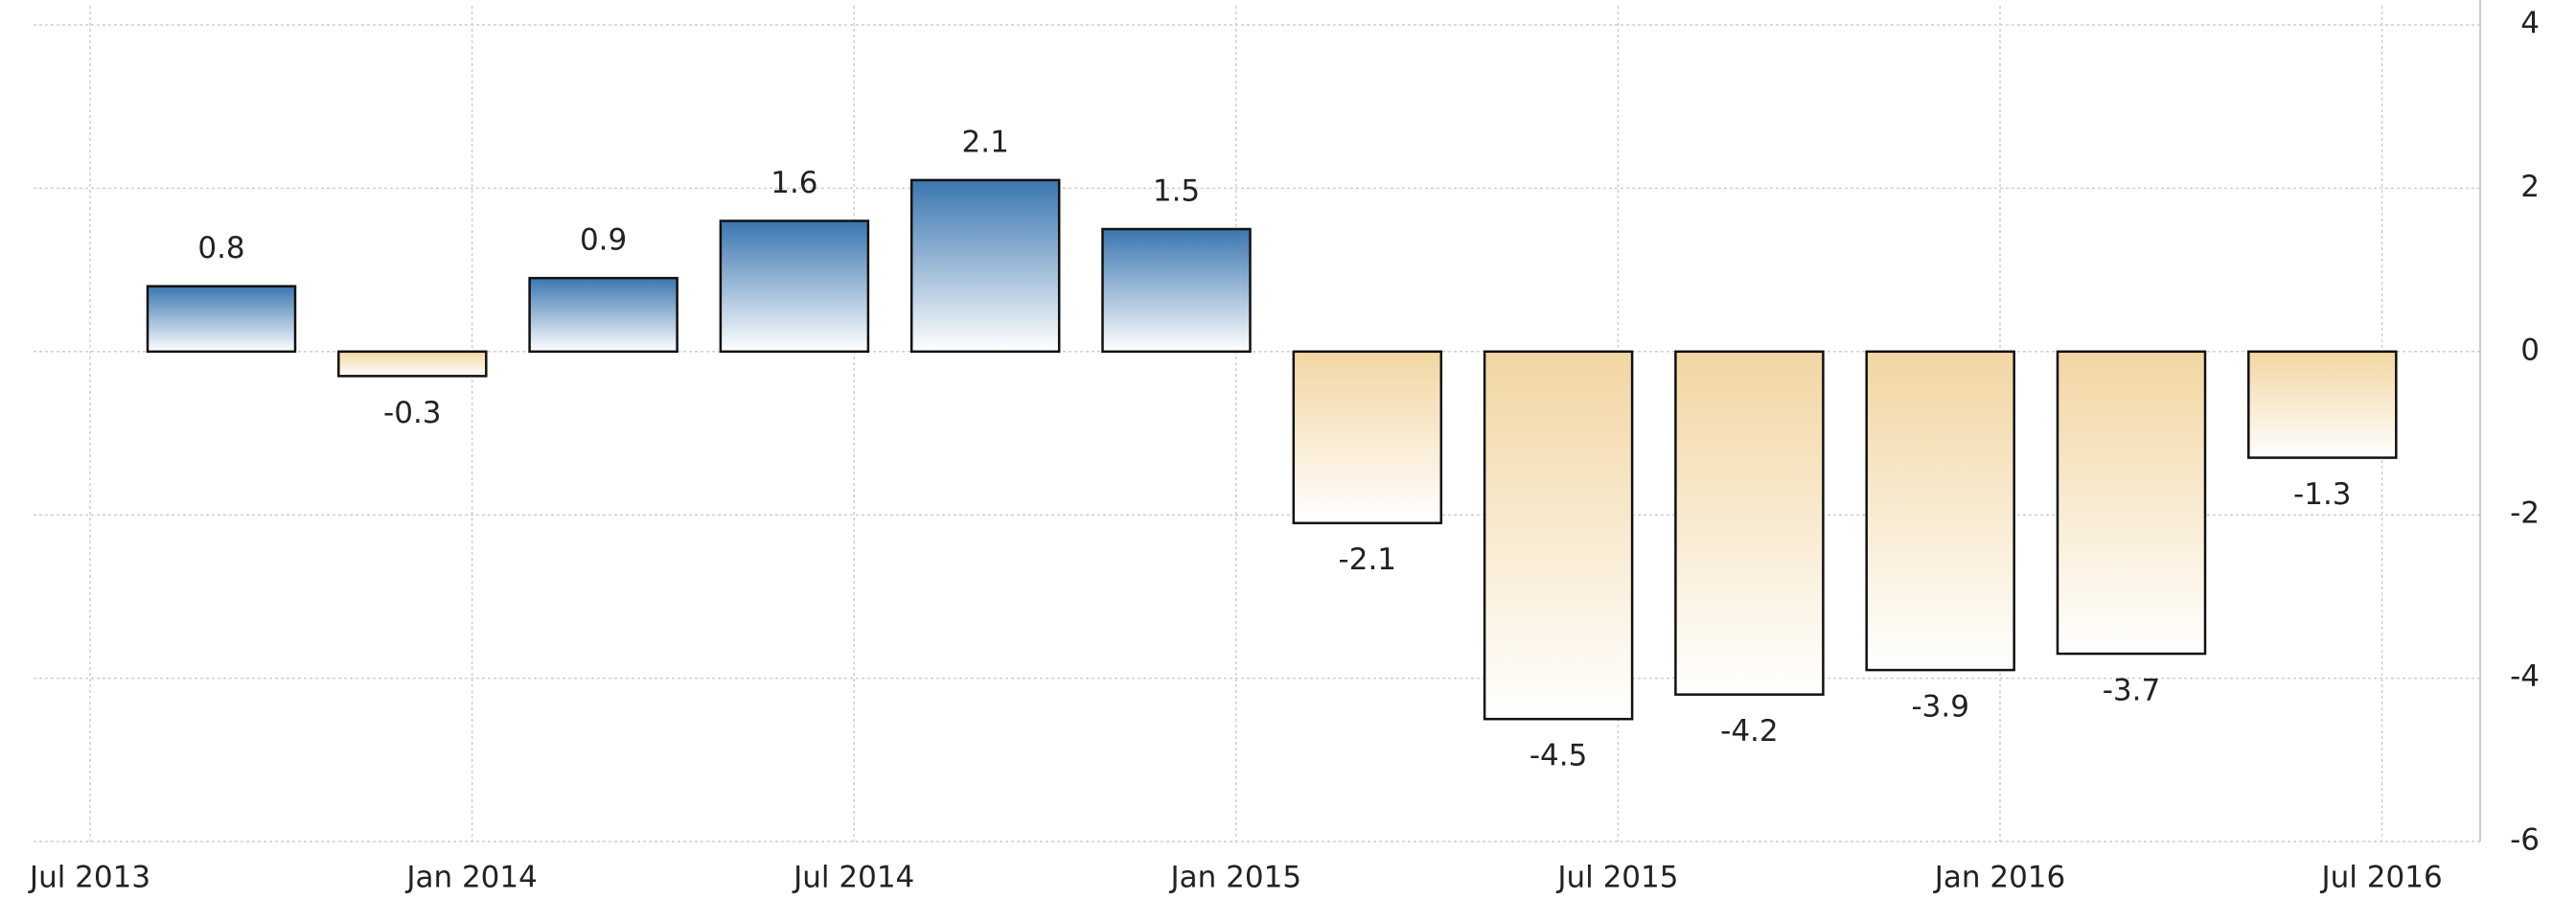 The image size is (2576, 900). What do you see at coordinates (2525, 513) in the screenshot?
I see `y-tick-label: -2` at bounding box center [2525, 513].